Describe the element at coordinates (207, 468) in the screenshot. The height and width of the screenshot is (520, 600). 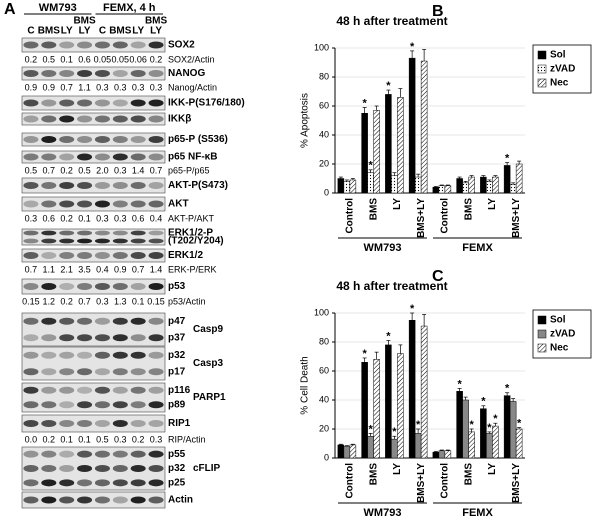
I see `blot-name: cFLIP` at that location.